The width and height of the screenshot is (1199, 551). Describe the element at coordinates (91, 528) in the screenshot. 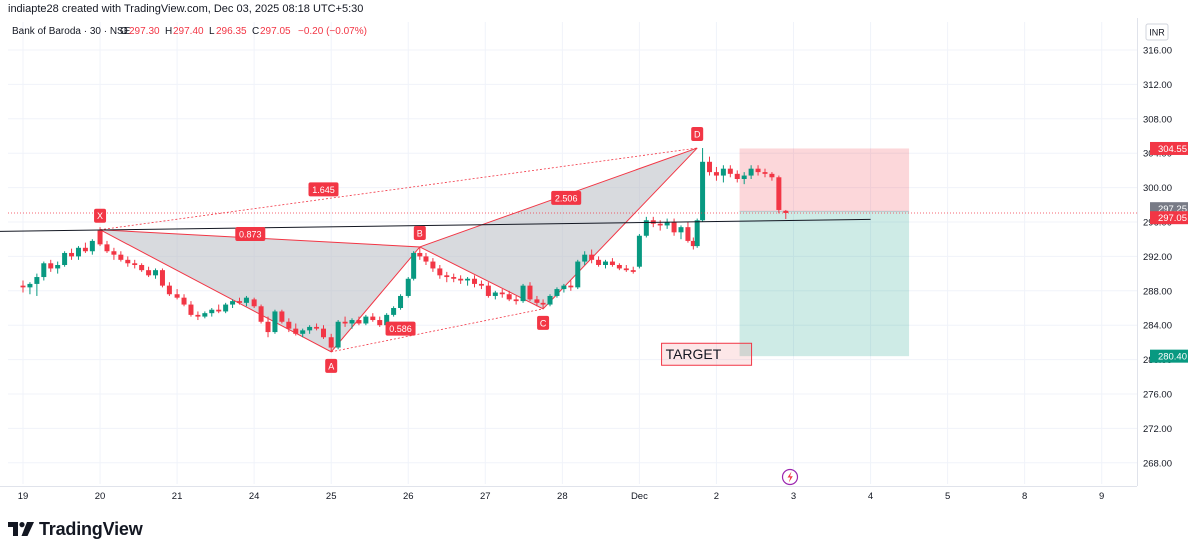

I see `brand-name: TradingView` at that location.